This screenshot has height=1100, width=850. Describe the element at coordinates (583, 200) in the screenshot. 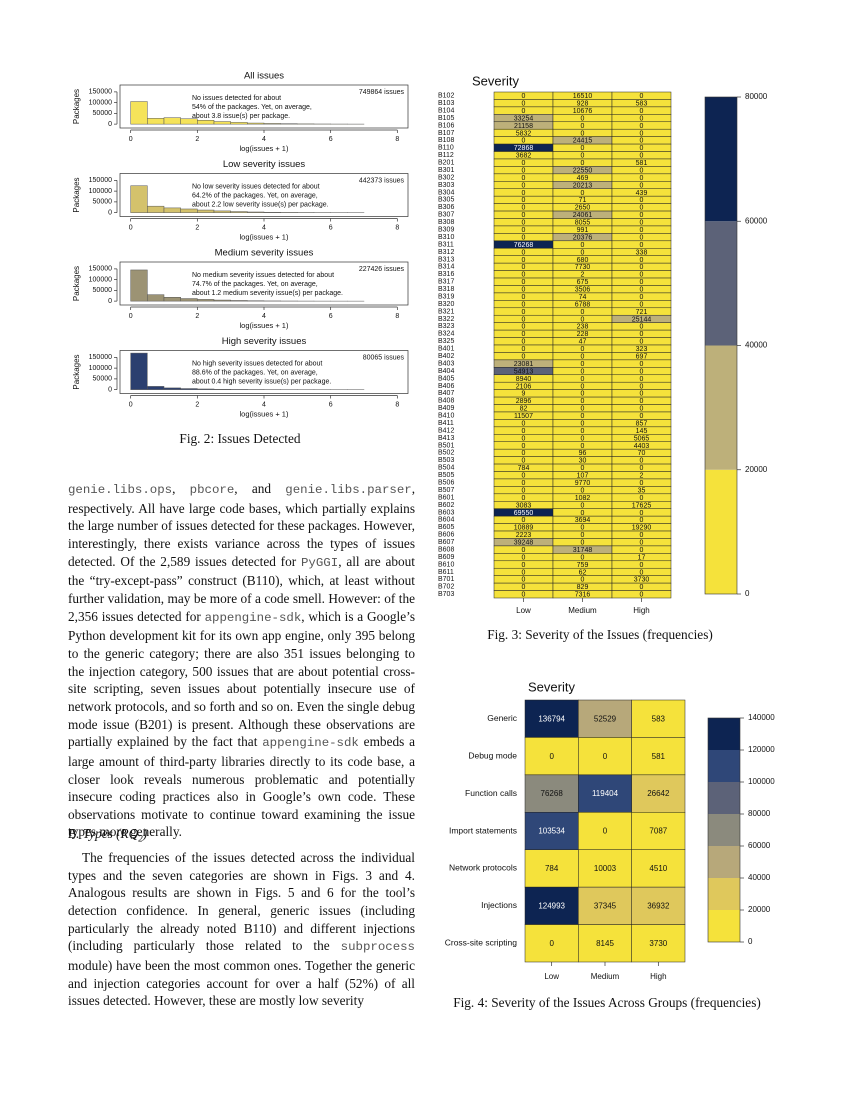

I see `cell-value: 71` at that location.